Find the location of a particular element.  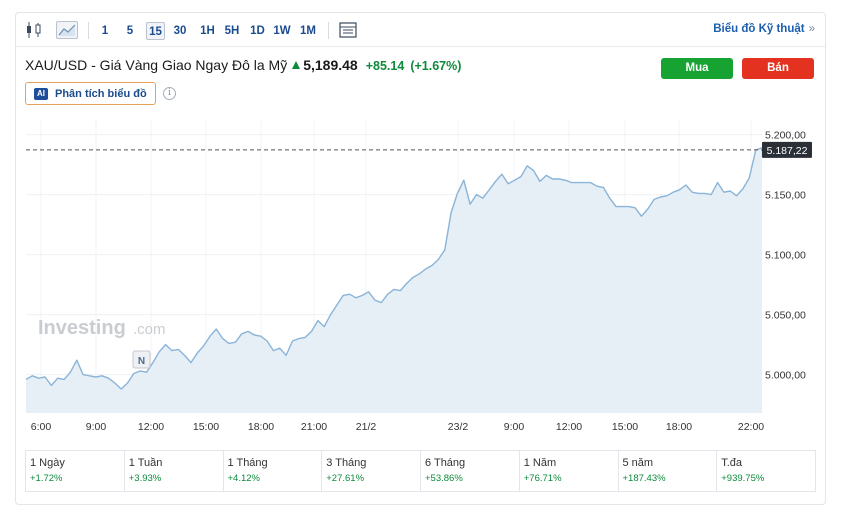

ai-chart-analysis-button: AI Phân tích biểu đồ is located at coordinates (90, 93).